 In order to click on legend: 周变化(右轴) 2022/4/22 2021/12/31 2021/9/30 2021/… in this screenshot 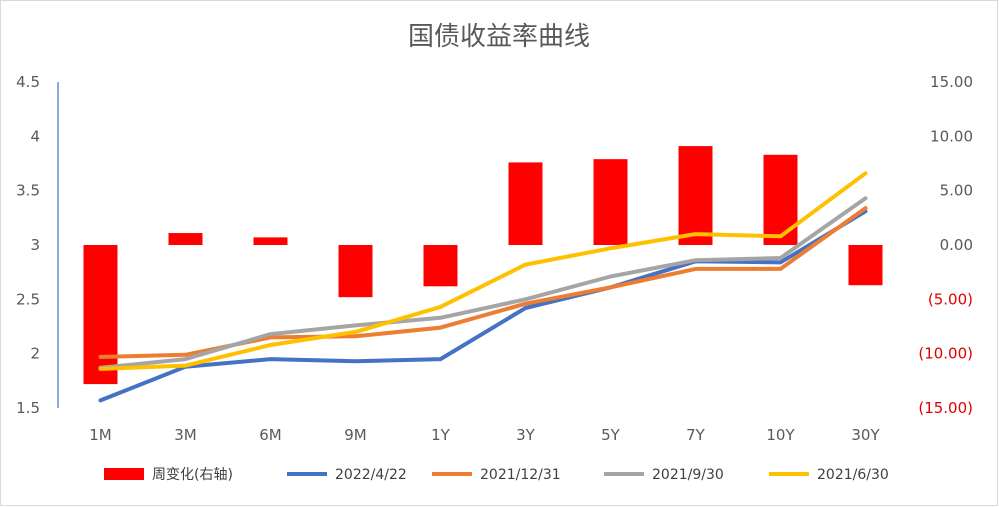, I will do `click(496, 475)`.